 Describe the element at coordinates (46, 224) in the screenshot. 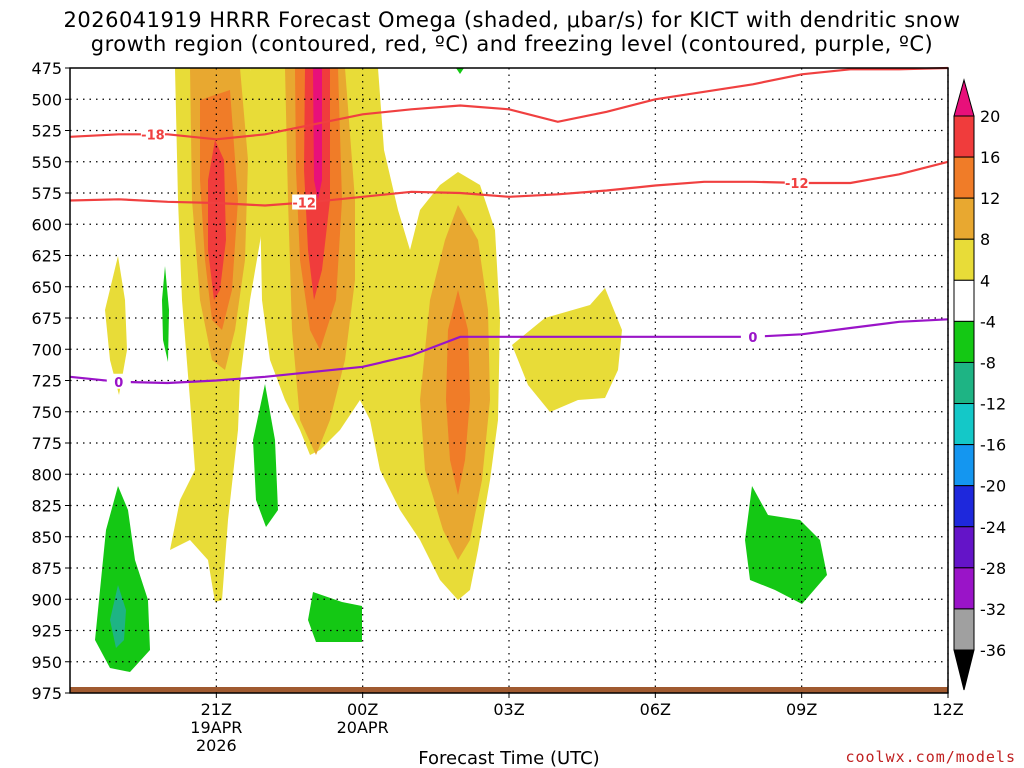

I see `y-tick-label: 600` at that location.